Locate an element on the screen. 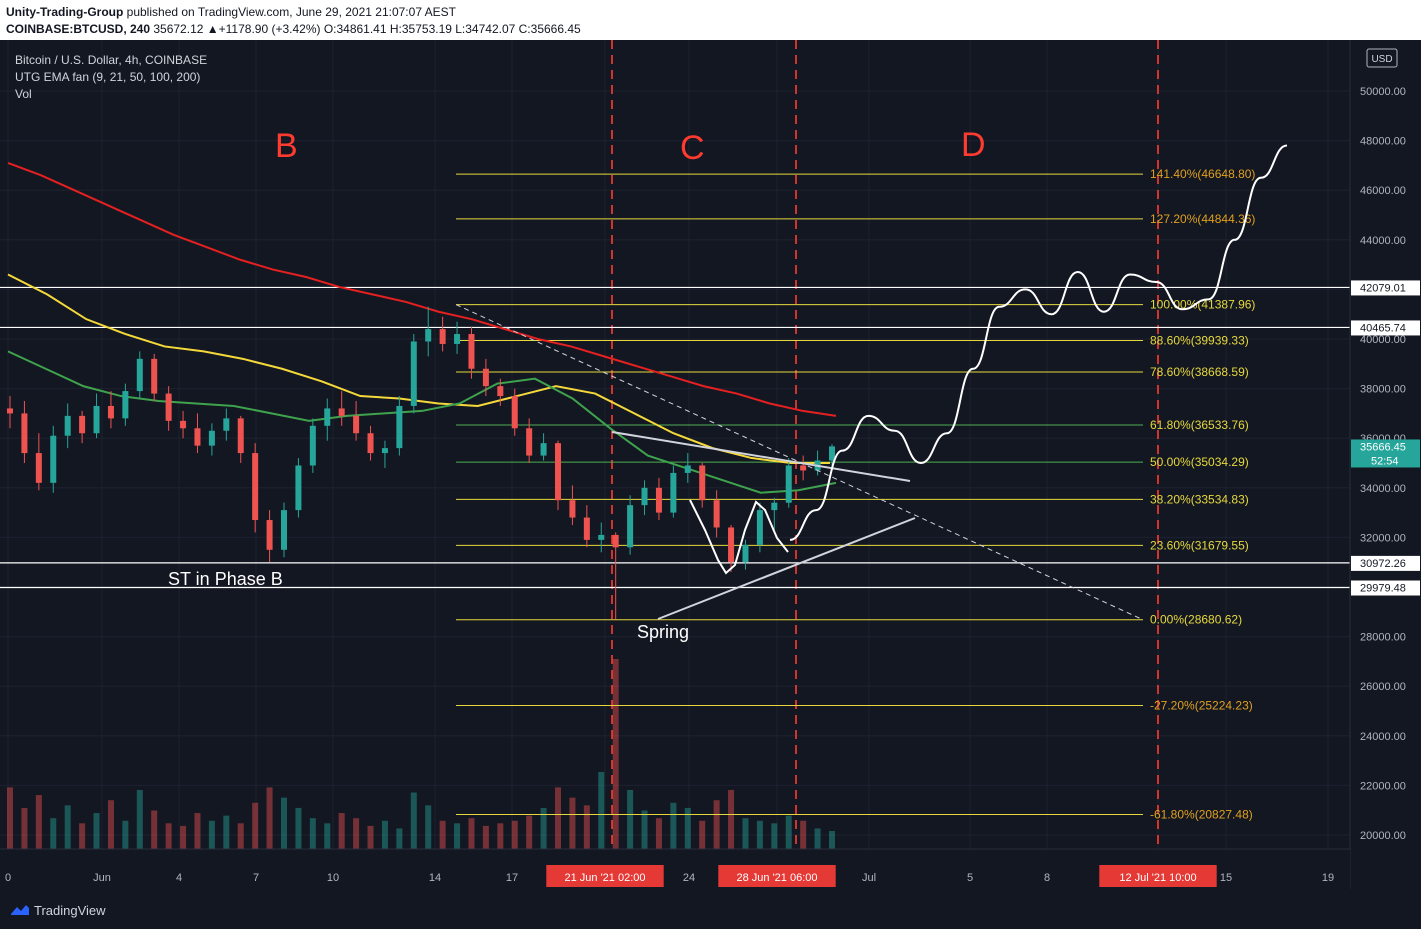 The height and width of the screenshot is (929, 1421). support-line is located at coordinates (786, 568).